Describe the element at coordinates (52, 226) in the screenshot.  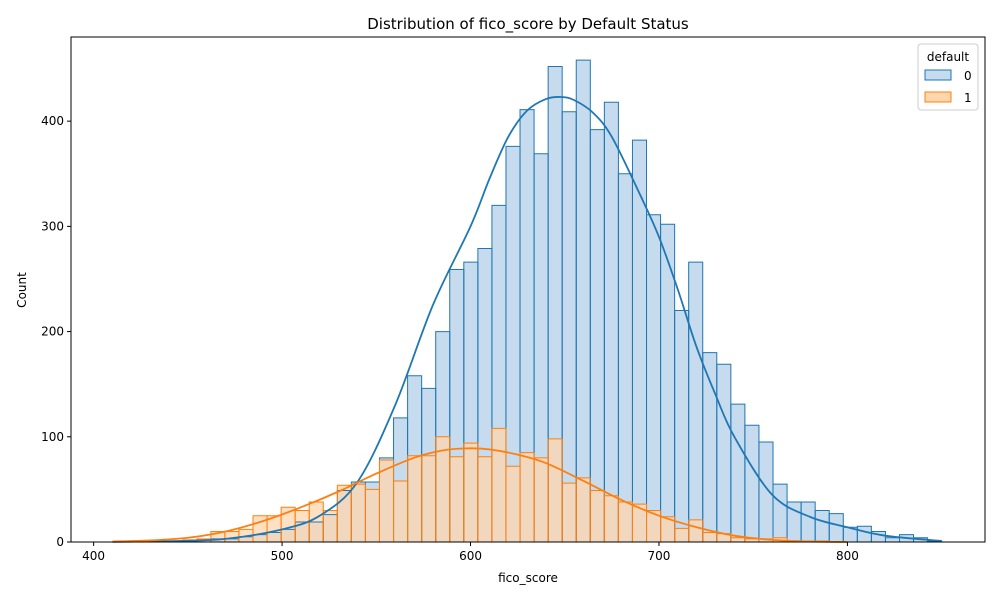
I see `y-tick-label: 300` at that location.